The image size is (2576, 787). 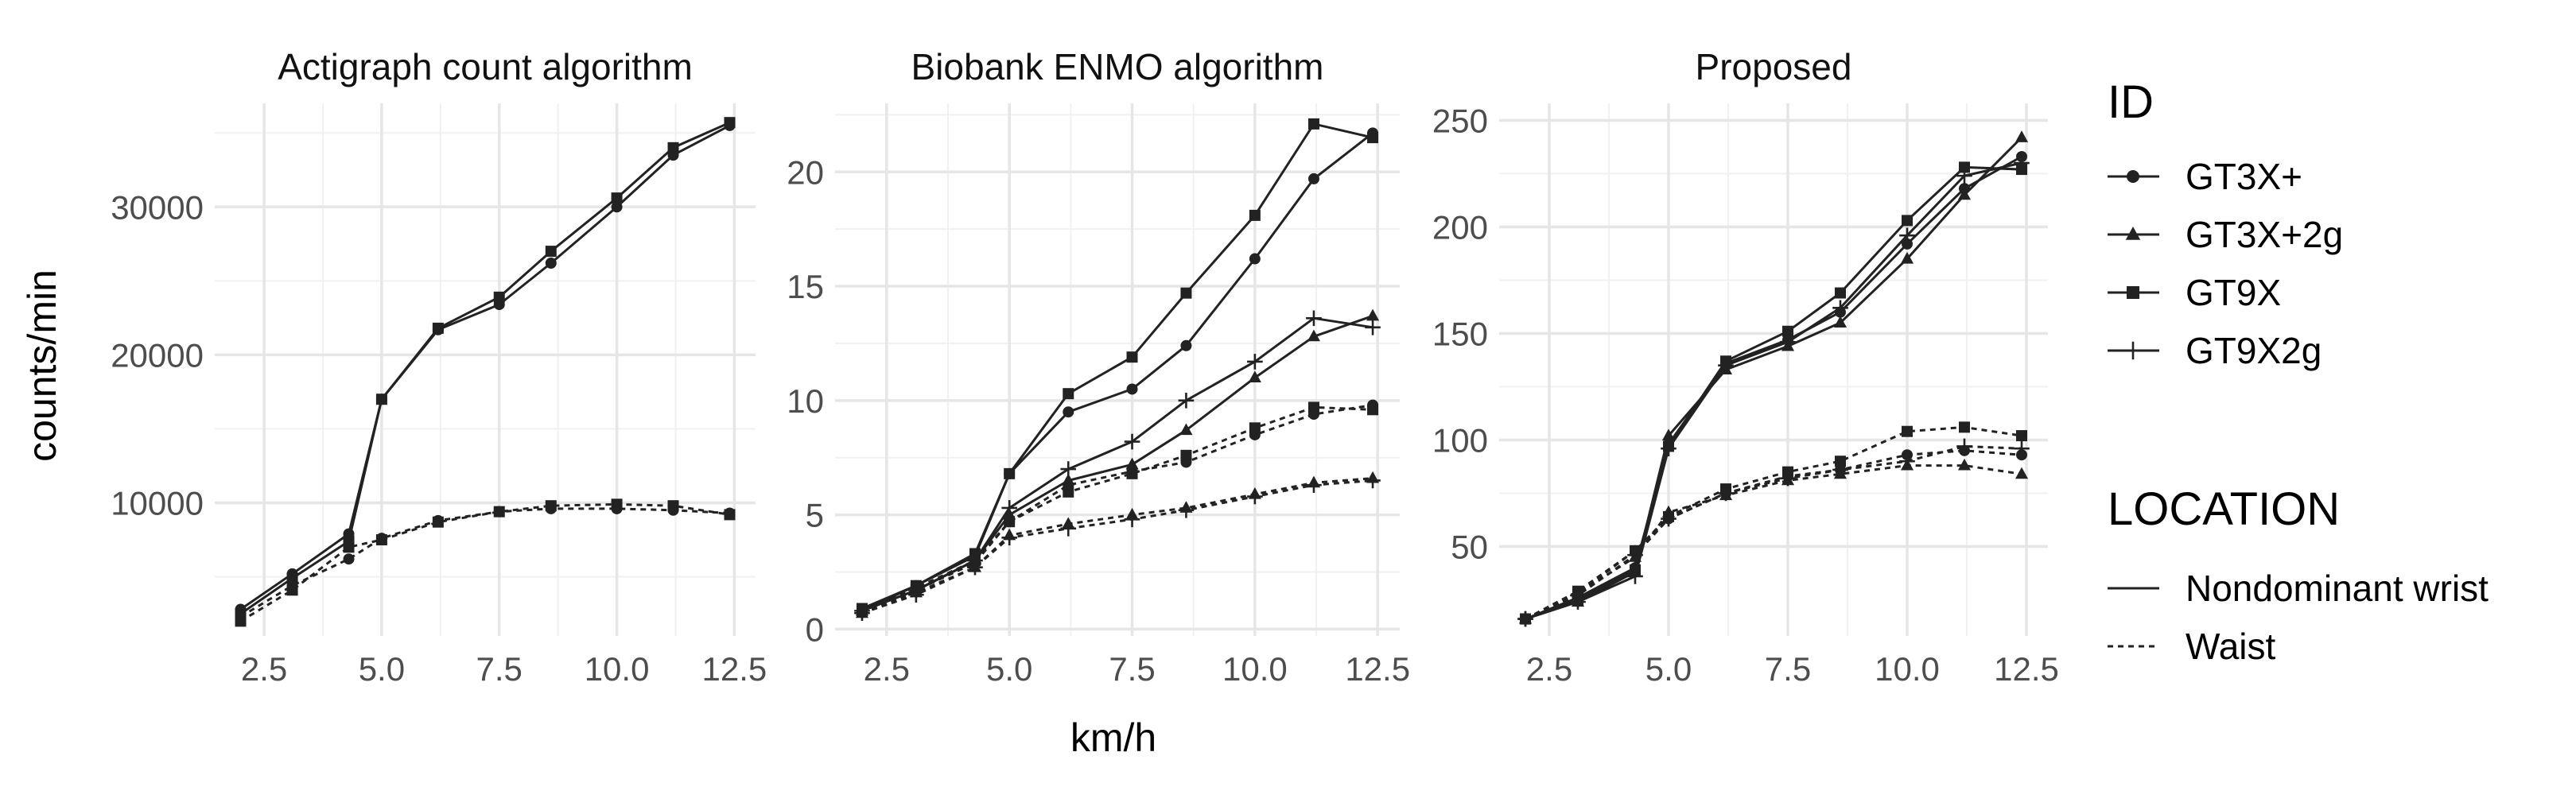 I want to click on series-GT3X+-wrist, so click(x=1773, y=388).